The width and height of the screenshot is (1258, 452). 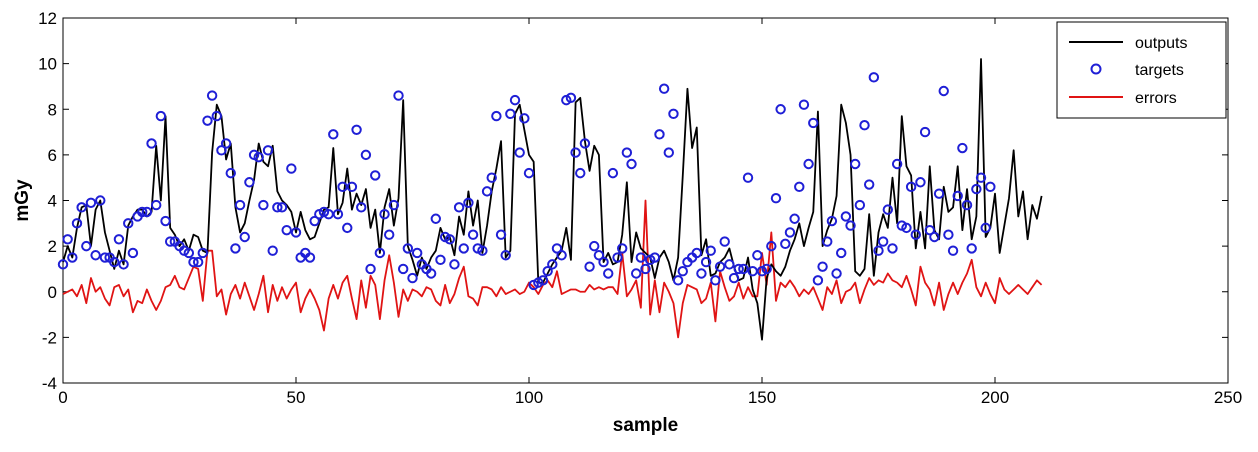 I want to click on x-tick-label: 0, so click(x=62, y=397).